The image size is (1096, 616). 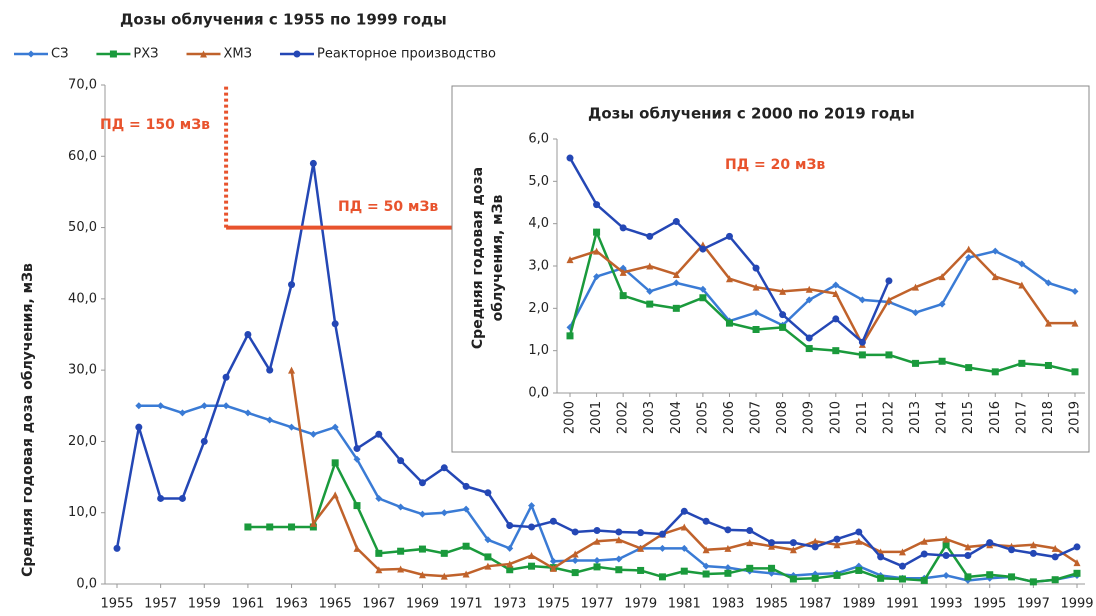 I want to click on x-tick-label: 1965, so click(x=335, y=604).